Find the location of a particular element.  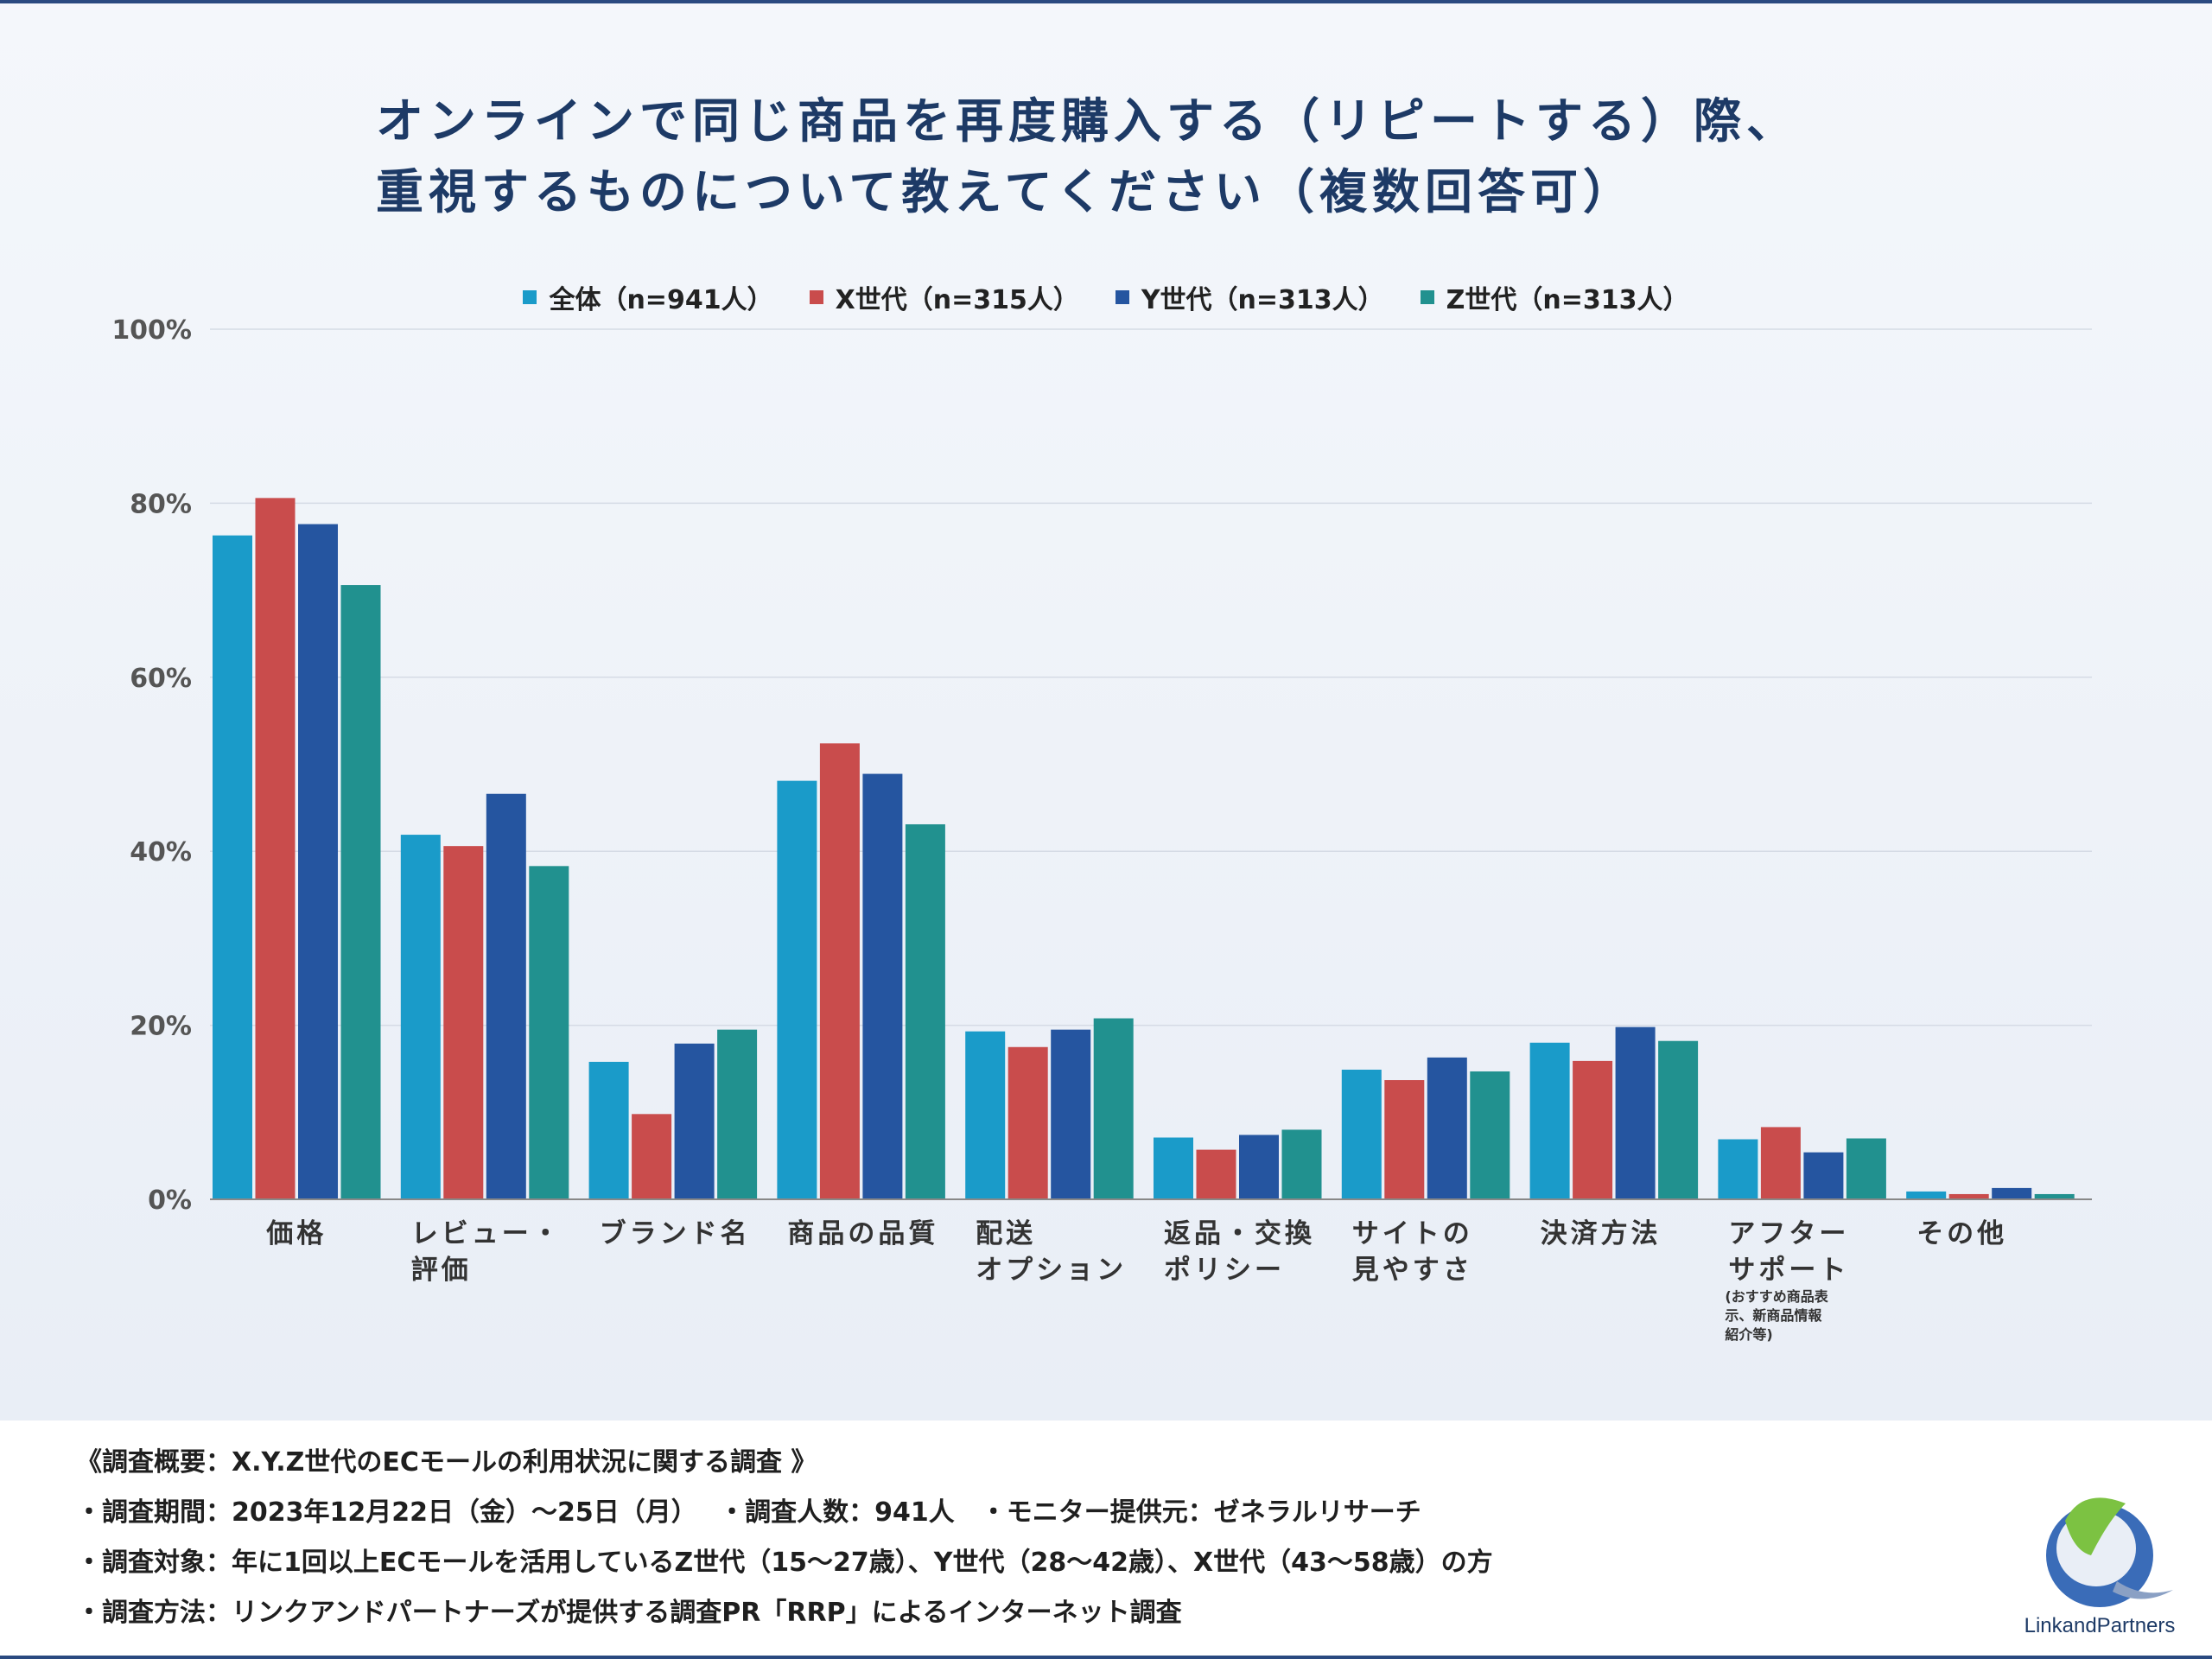

y-tick-label: 0% is located at coordinates (170, 1200).